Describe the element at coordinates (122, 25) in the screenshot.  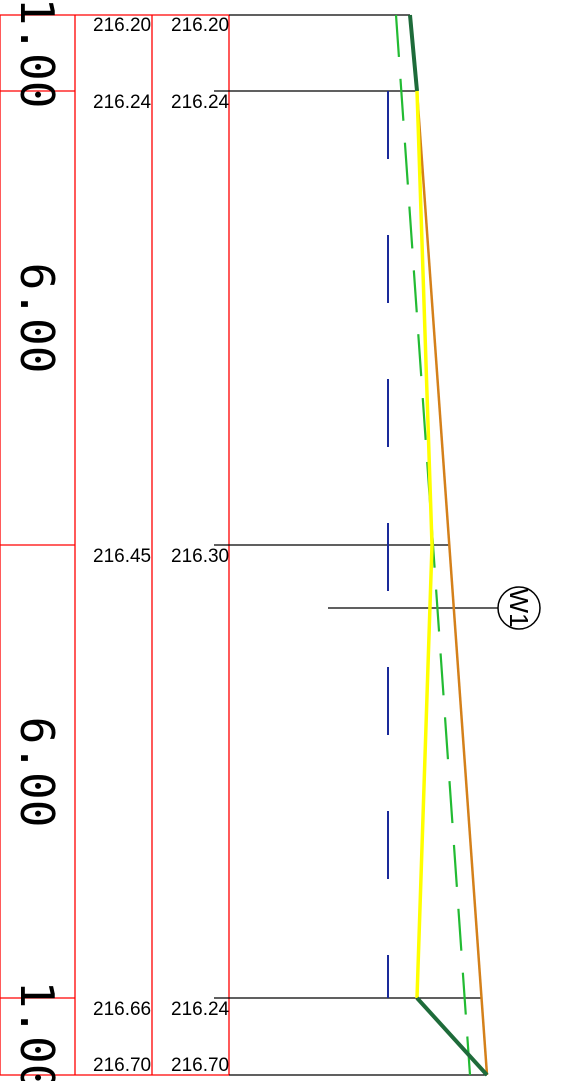
I see `elevation-left-label: 216.20` at that location.